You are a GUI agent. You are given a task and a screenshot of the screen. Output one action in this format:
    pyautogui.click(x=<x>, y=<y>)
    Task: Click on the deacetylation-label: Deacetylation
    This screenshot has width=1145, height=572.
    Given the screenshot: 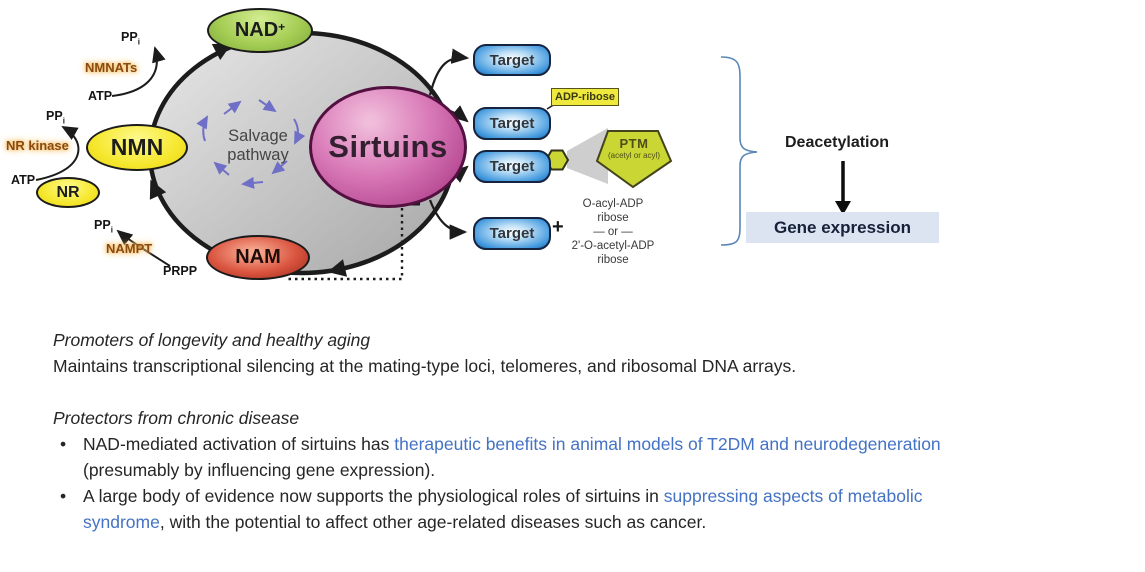 What is the action you would take?
    pyautogui.click(x=837, y=142)
    